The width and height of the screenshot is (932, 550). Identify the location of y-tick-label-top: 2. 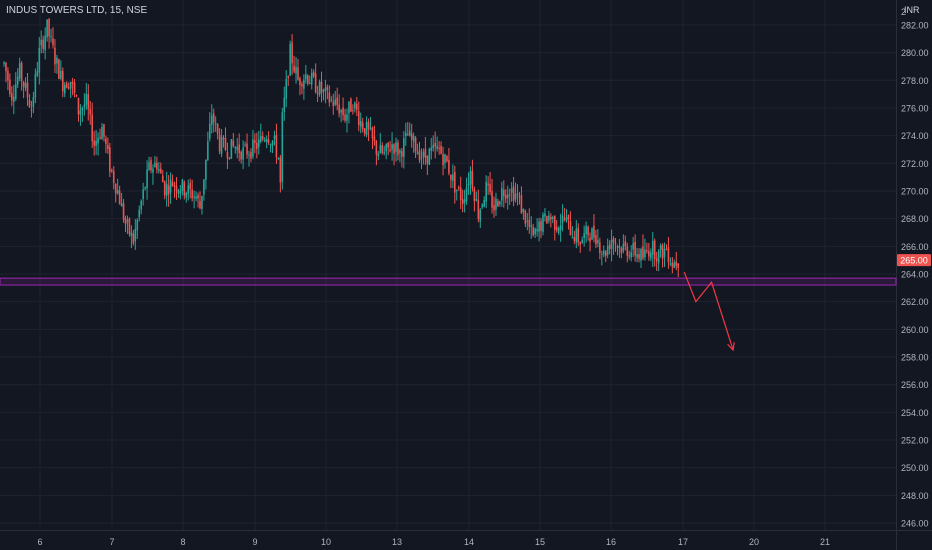
(903, 12).